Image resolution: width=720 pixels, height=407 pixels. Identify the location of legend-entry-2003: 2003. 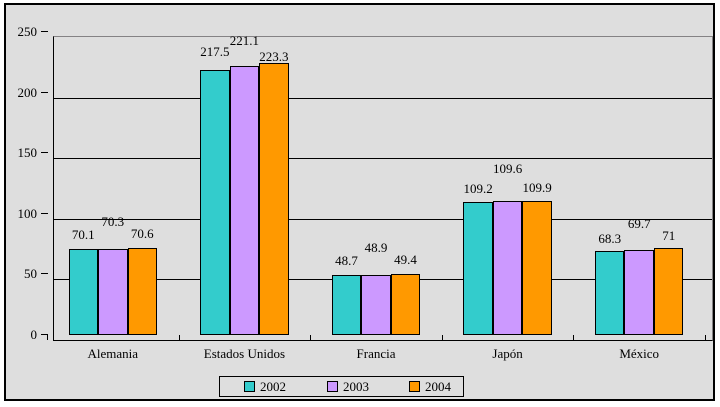
(348, 386).